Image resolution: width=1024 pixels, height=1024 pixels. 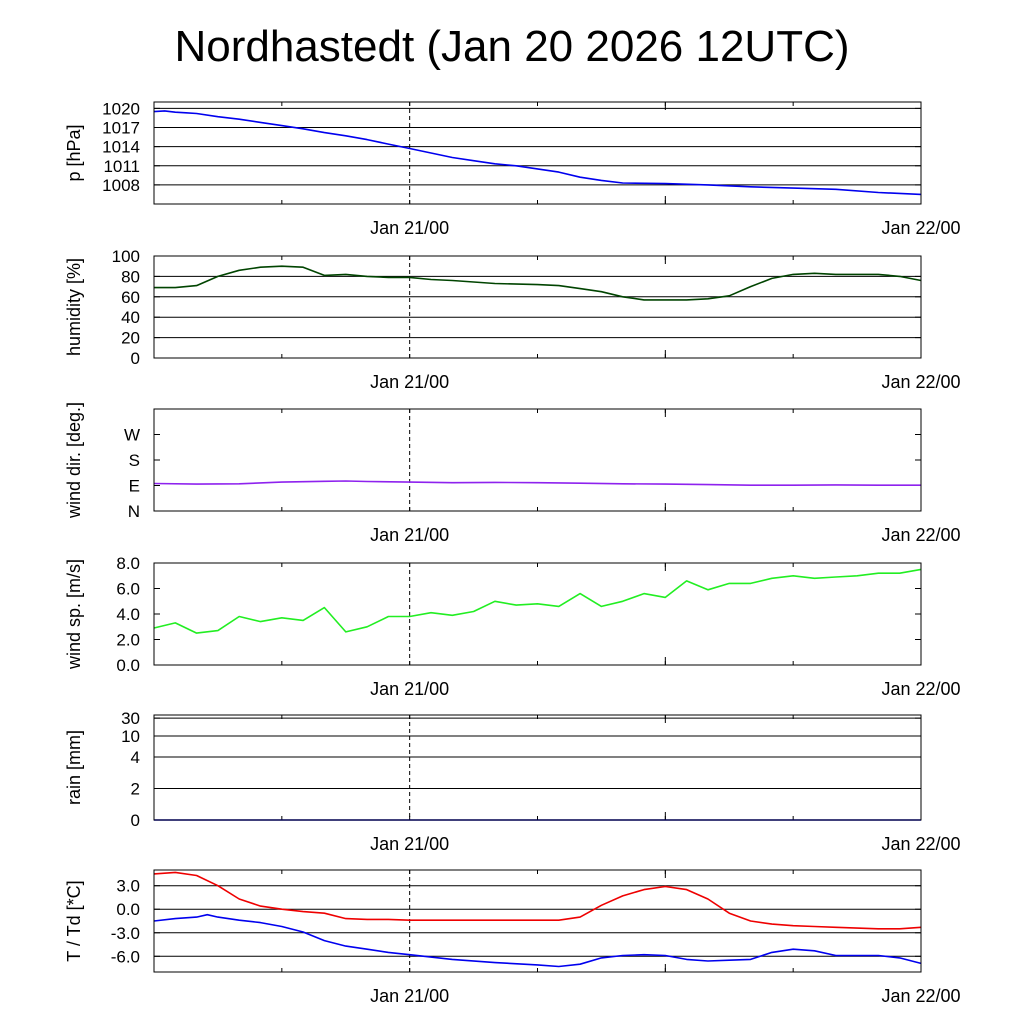 What do you see at coordinates (74, 307) in the screenshot?
I see `y-axis-label: humidity [%]` at bounding box center [74, 307].